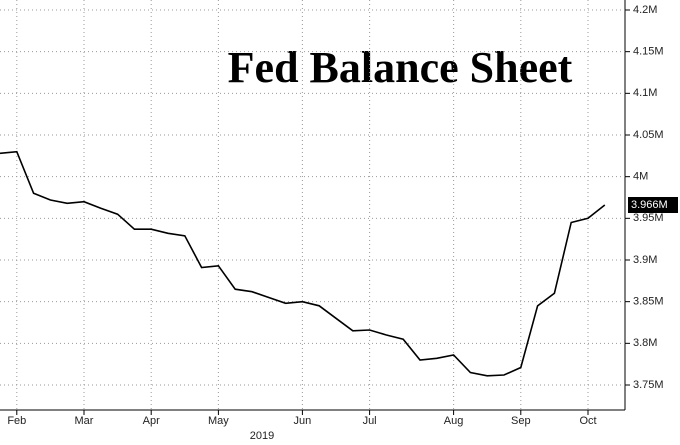 The width and height of the screenshot is (680, 445). I want to click on y-tick-label: 4.05M, so click(648, 135).